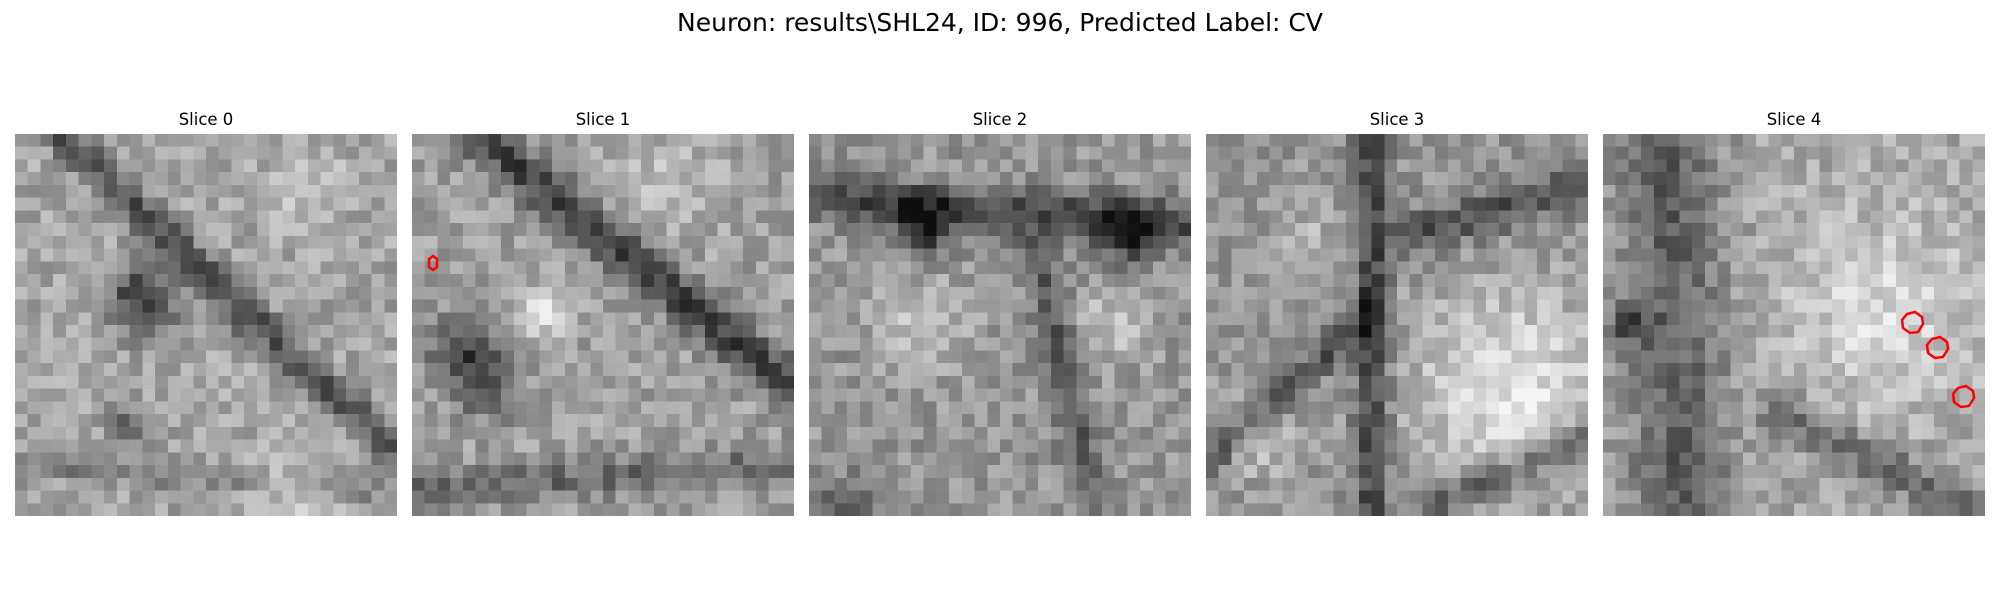 The width and height of the screenshot is (2000, 600). I want to click on slice-title-0: Slice 0, so click(206, 119).